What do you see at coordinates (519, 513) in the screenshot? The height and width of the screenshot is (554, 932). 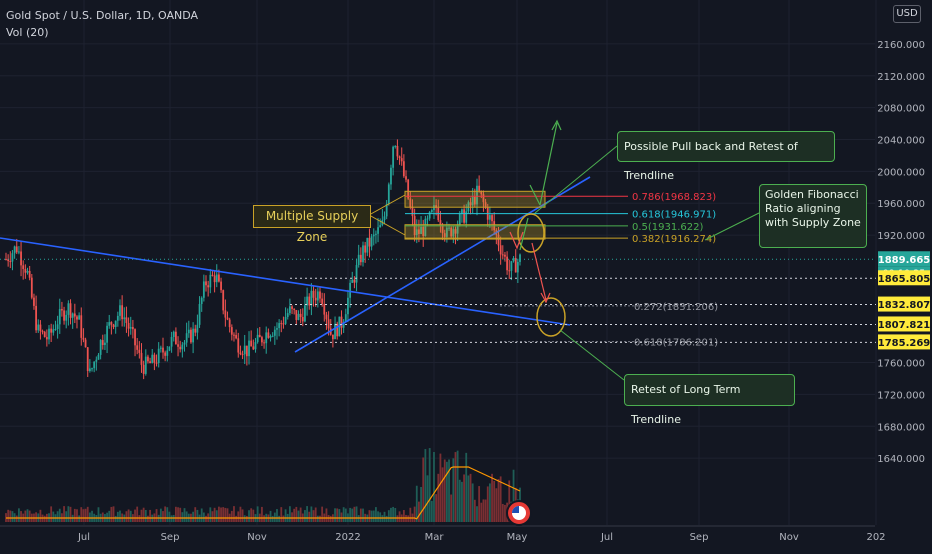 I see `us-flag-event-icon` at bounding box center [519, 513].